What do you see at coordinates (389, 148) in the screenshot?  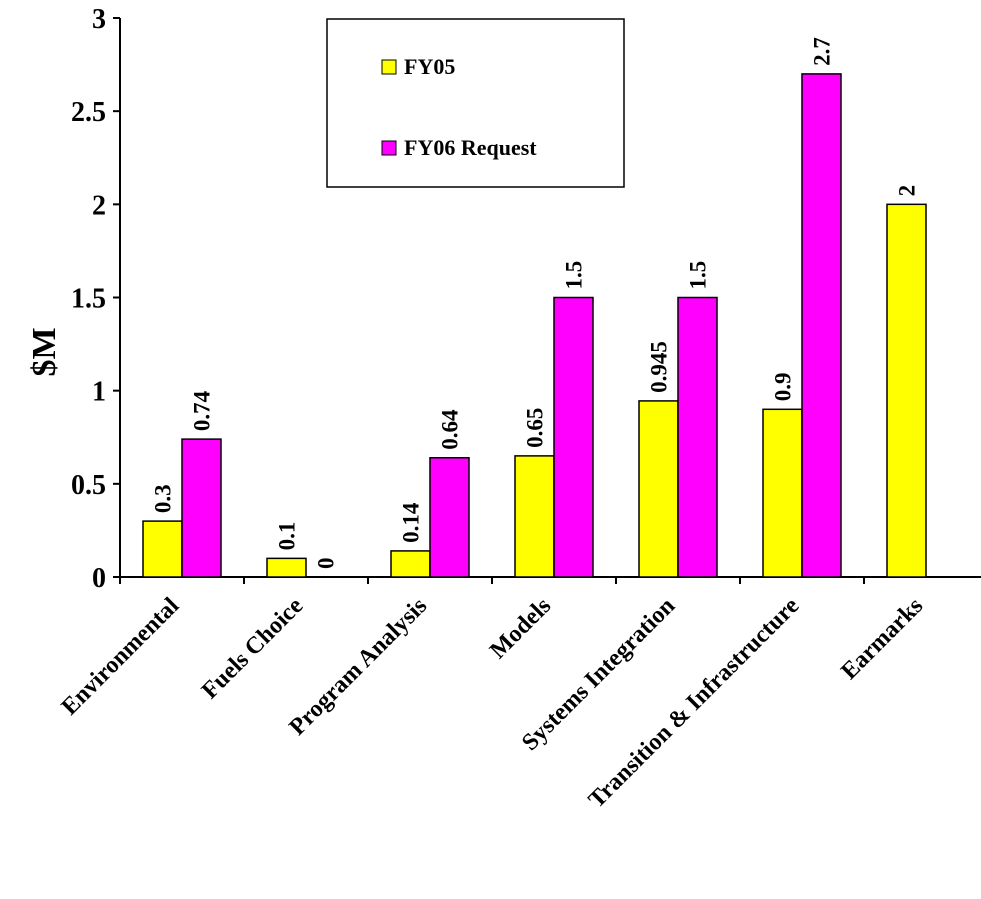 I see `legend-swatch-fy06-request` at bounding box center [389, 148].